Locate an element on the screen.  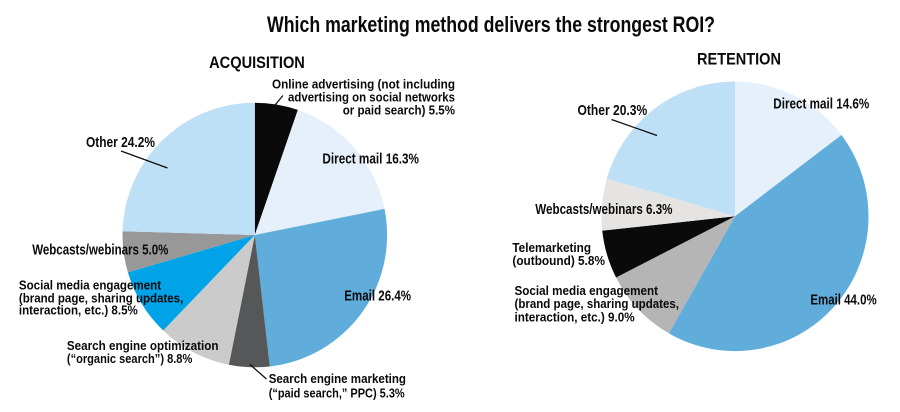
svg-text: or paid search) 5.5% is located at coordinates (399, 110).